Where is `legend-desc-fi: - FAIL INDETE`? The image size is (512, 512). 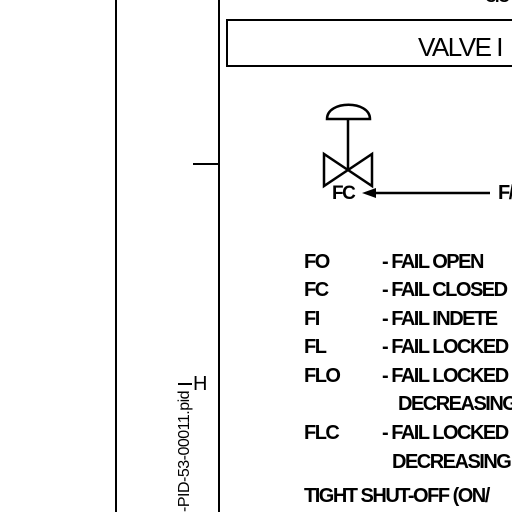
legend-desc-fi: - FAIL INDETE is located at coordinates (440, 319).